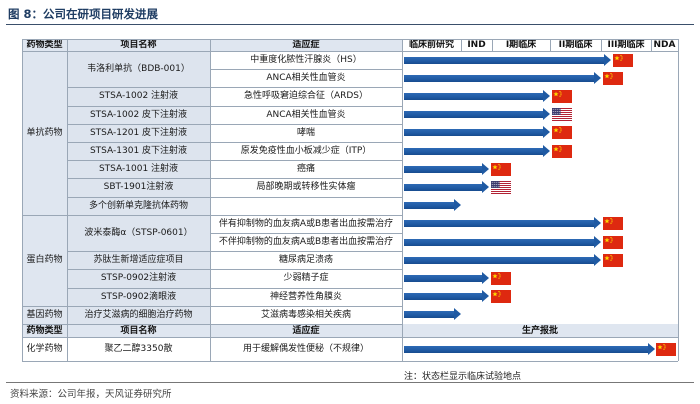 Image resolution: width=700 pixels, height=404 pixels. Describe the element at coordinates (138, 96) in the screenshot. I see `project-name: STSA-1002 注射液` at that location.